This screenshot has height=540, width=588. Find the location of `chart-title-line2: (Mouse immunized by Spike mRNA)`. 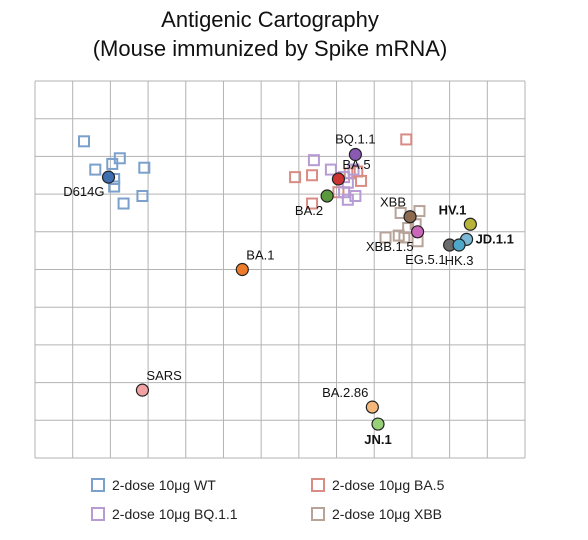

chart-title-line2: (Mouse immunized by Spike mRNA) is located at coordinates (270, 48).